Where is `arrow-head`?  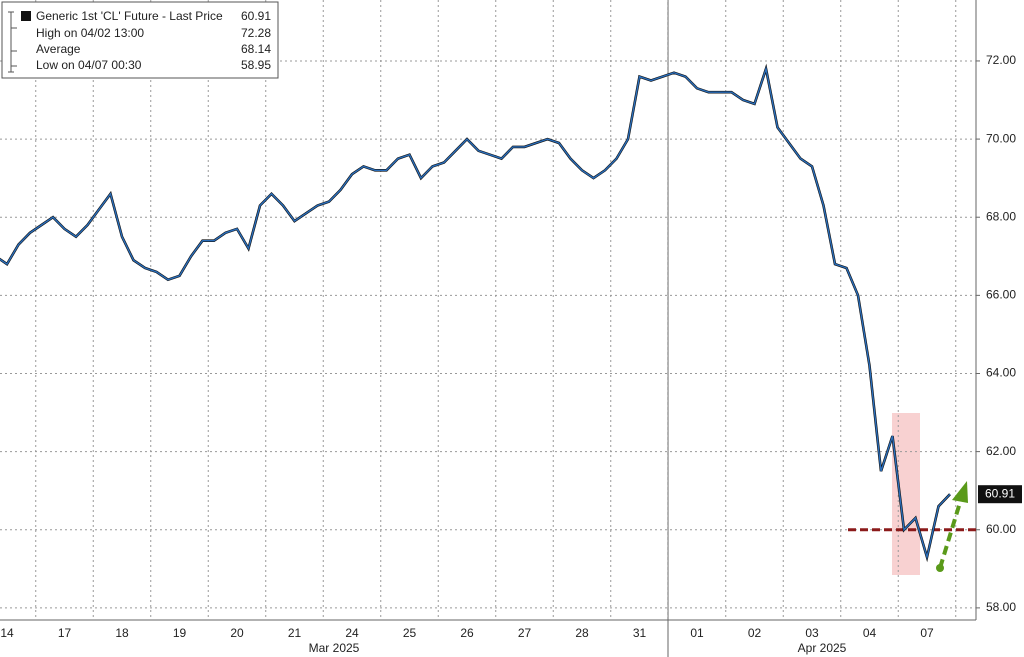 arrow-head is located at coordinates (960, 492).